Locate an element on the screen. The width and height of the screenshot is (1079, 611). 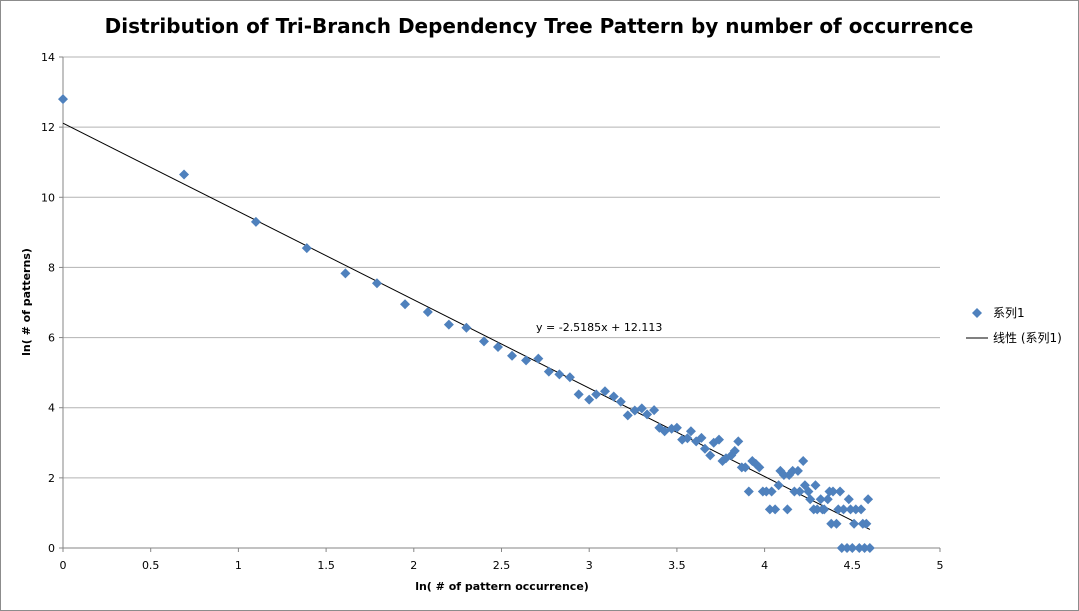
x-tick-label: 0 is located at coordinates (63, 565).